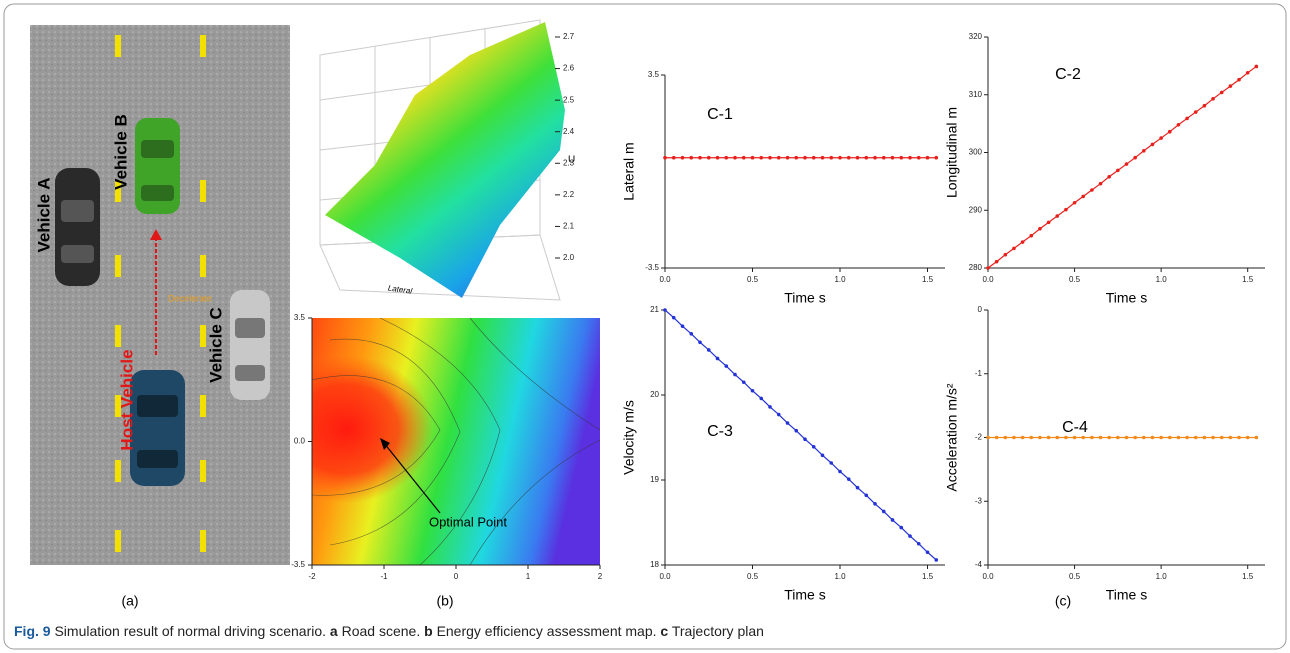  What do you see at coordinates (157, 166) in the screenshot?
I see `vehicle-b-car` at bounding box center [157, 166].